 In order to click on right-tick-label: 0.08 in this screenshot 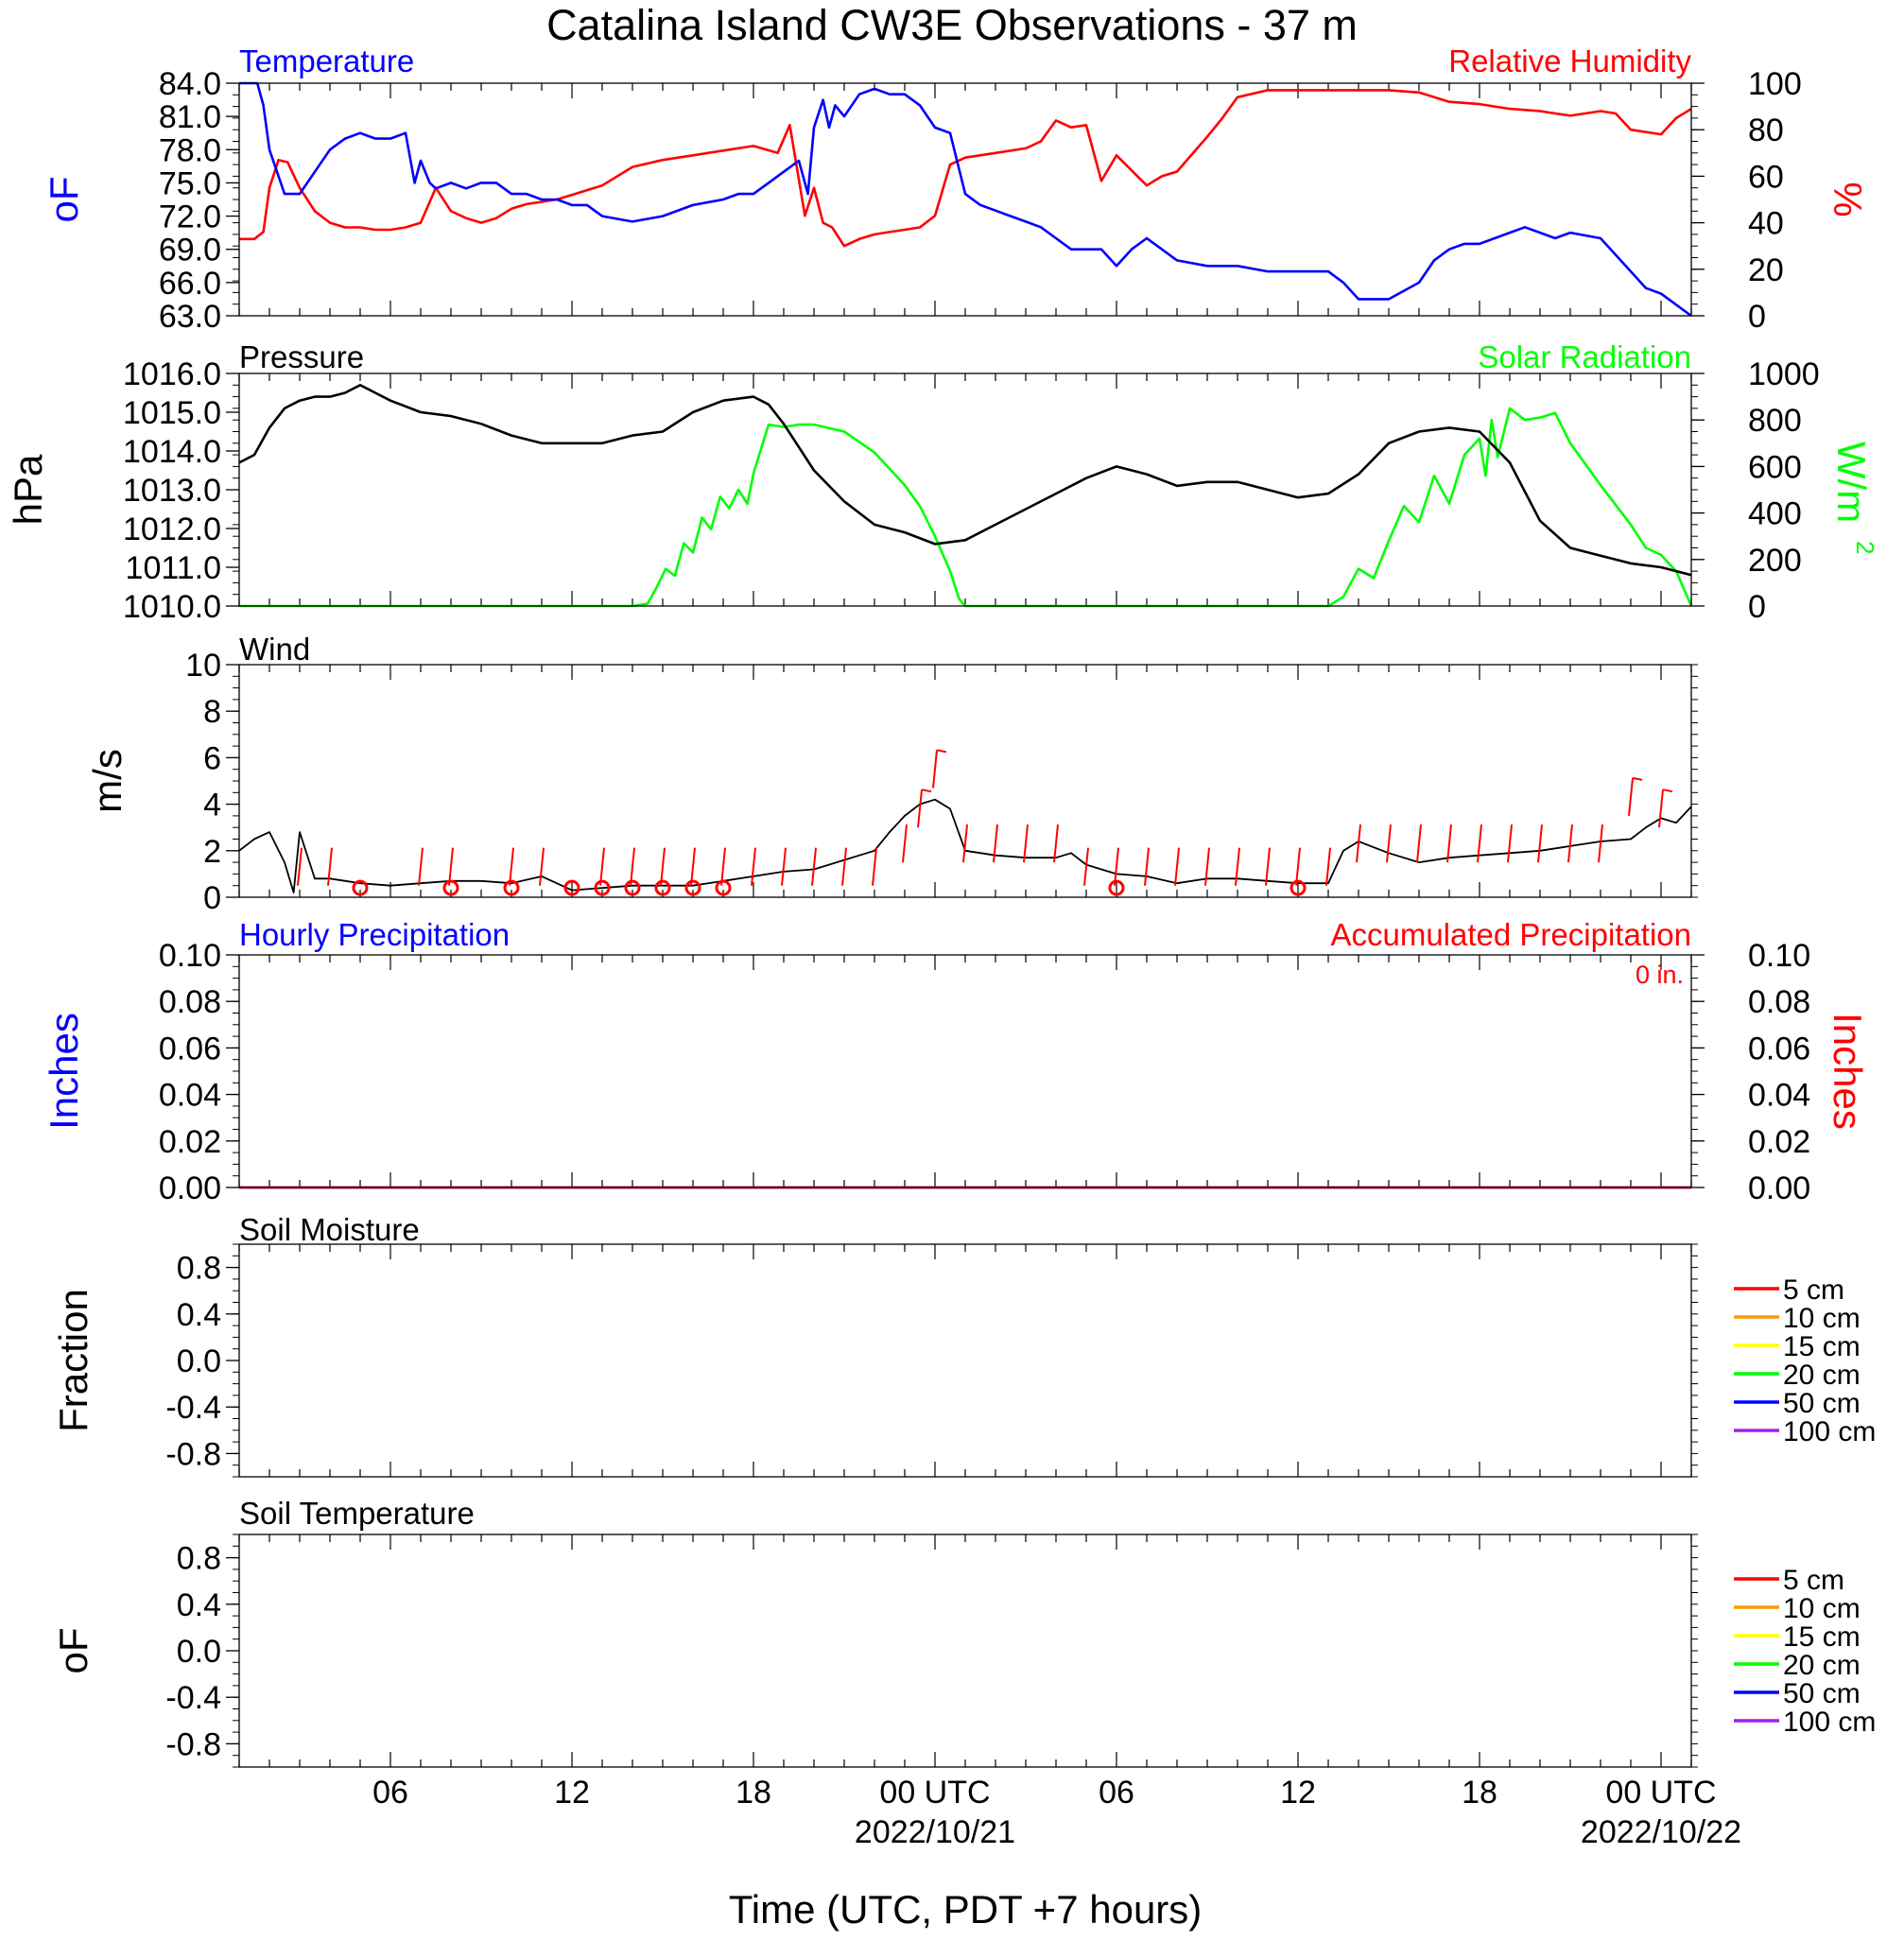, I will do `click(1779, 1002)`.